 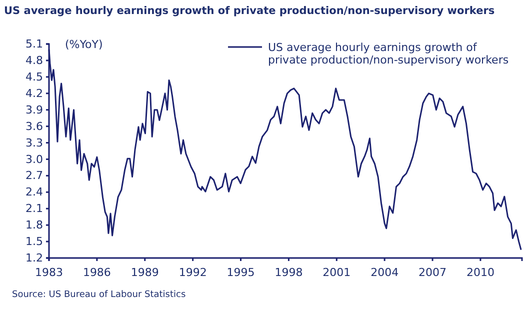 I want to click on y-tick-label: 2.4, so click(x=34, y=192).